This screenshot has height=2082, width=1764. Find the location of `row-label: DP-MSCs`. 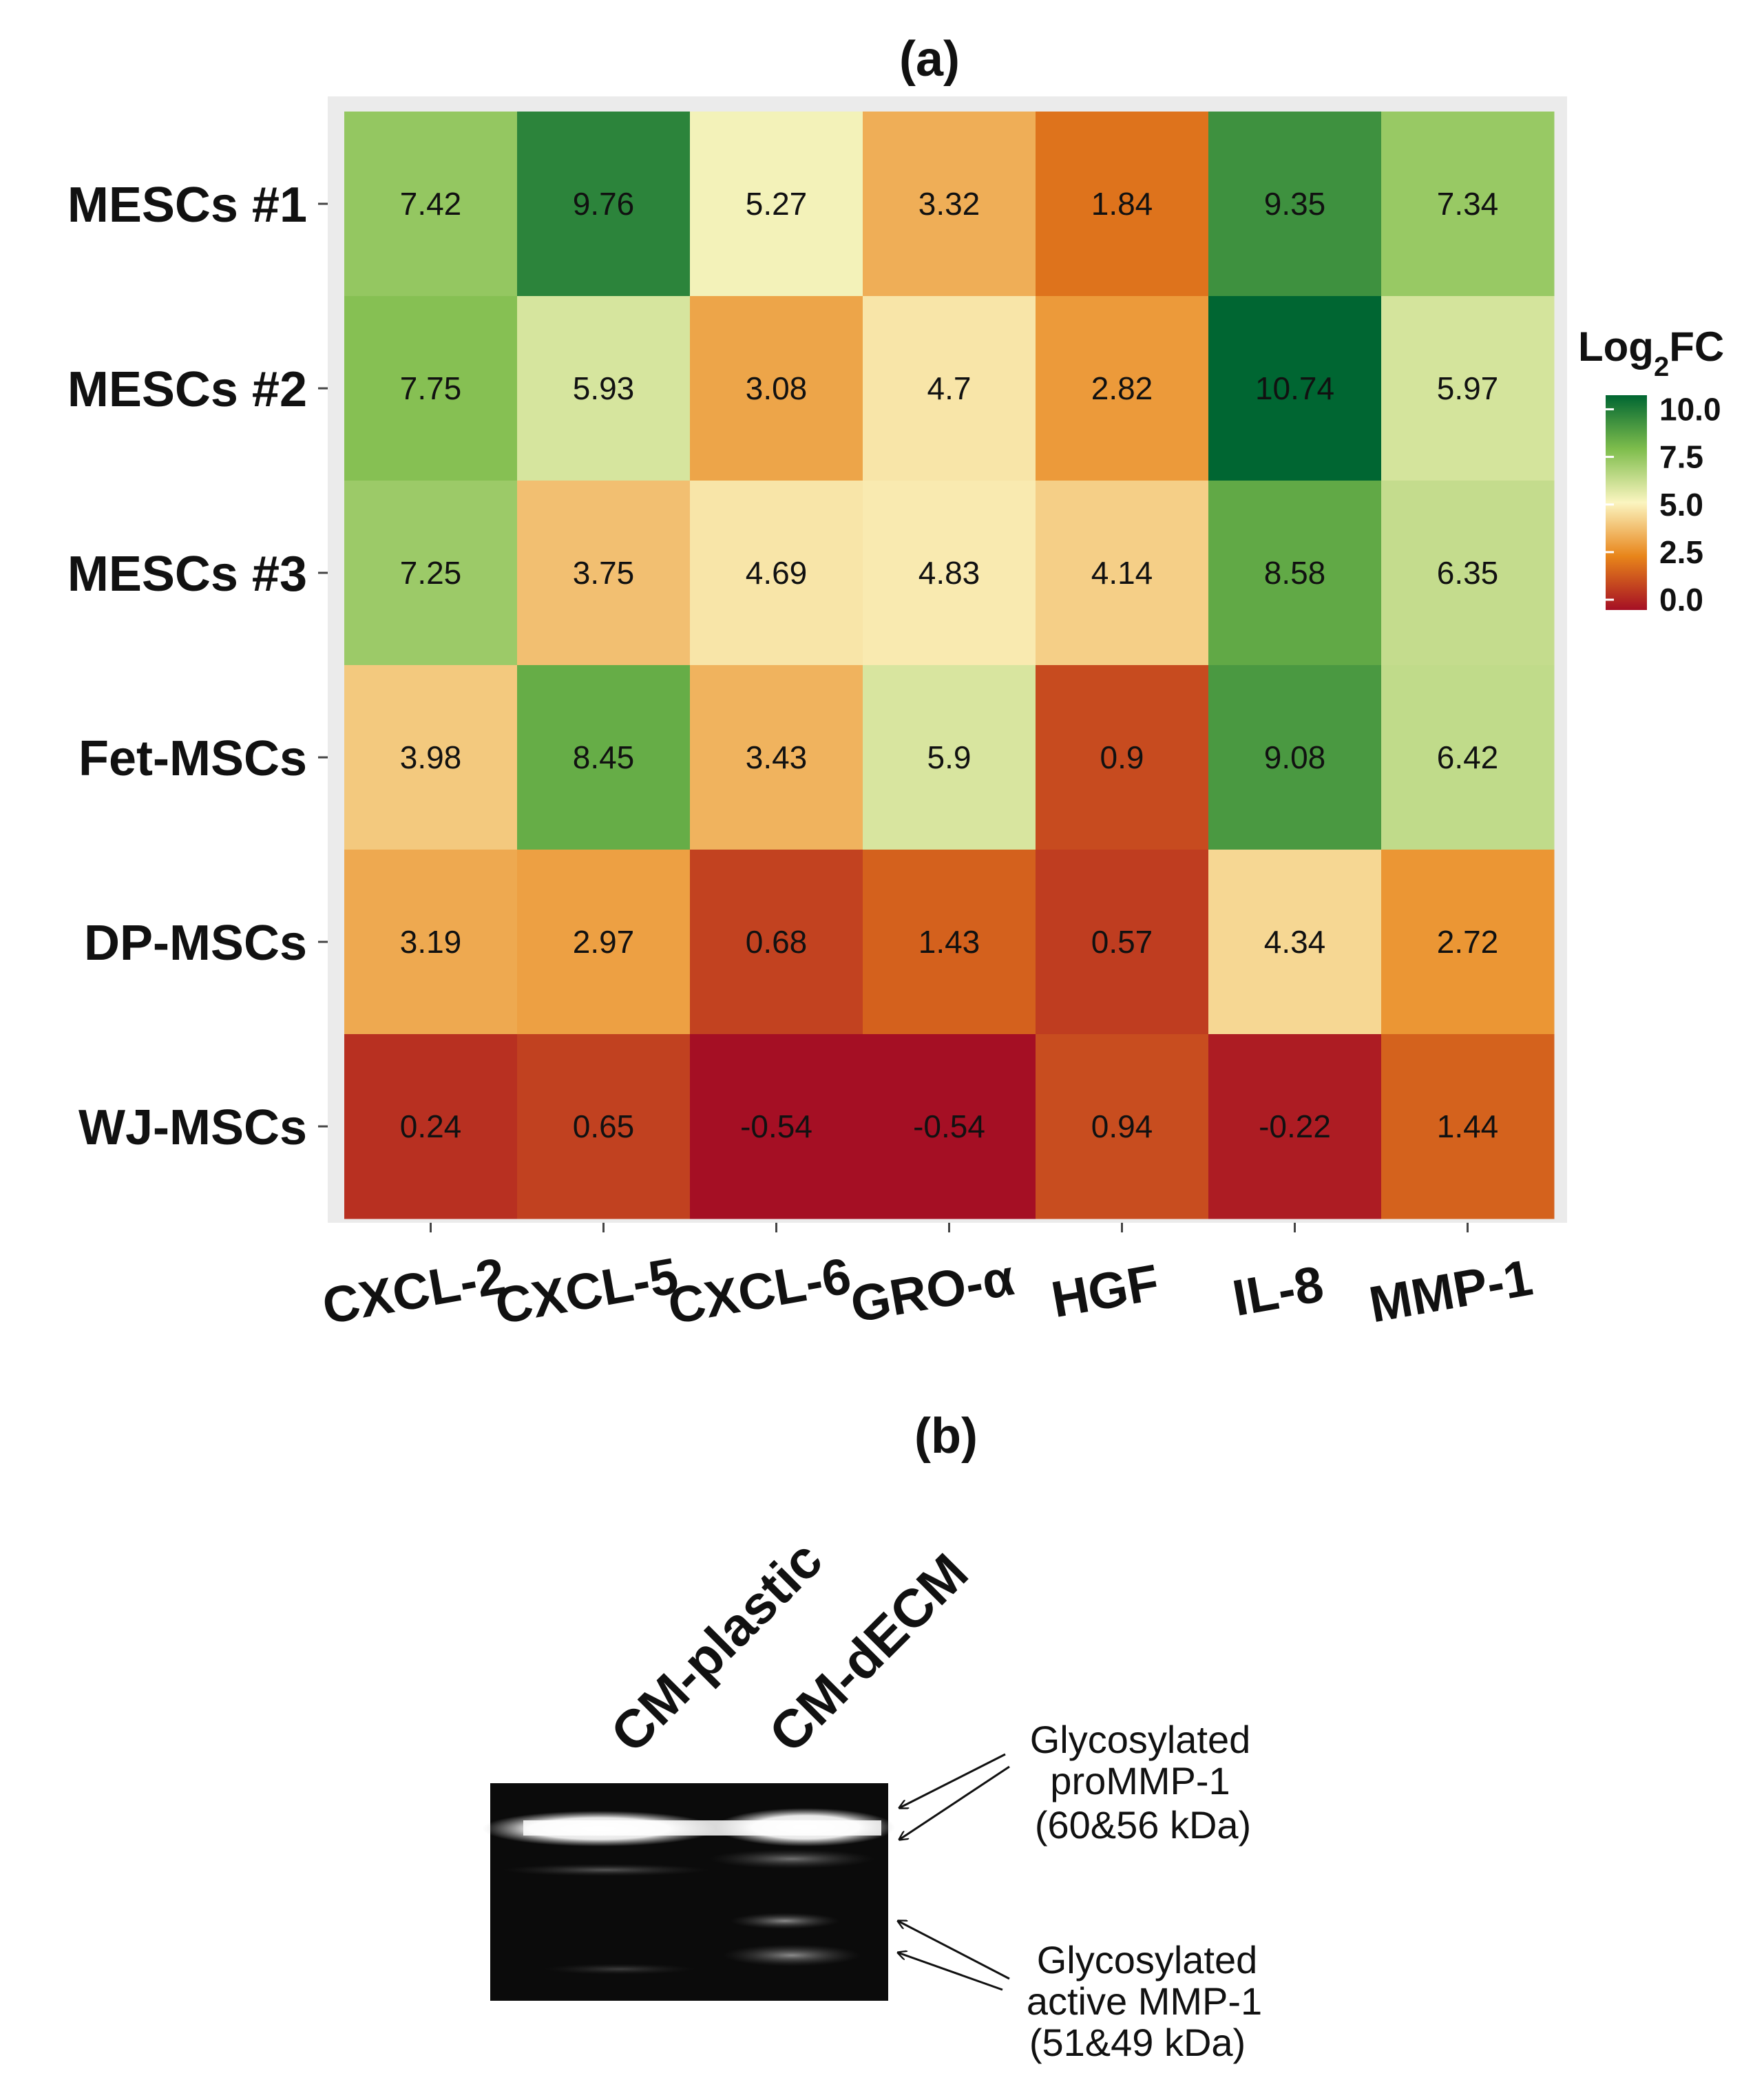

row-label: DP-MSCs is located at coordinates (195, 943).